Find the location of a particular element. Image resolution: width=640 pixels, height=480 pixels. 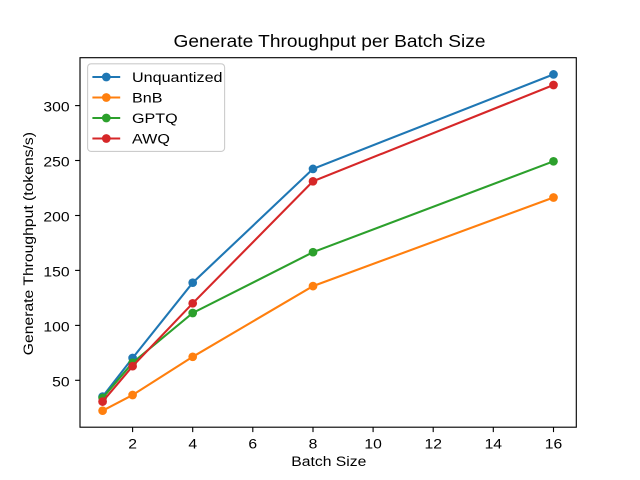

svg-text: 12 is located at coordinates (432, 444).